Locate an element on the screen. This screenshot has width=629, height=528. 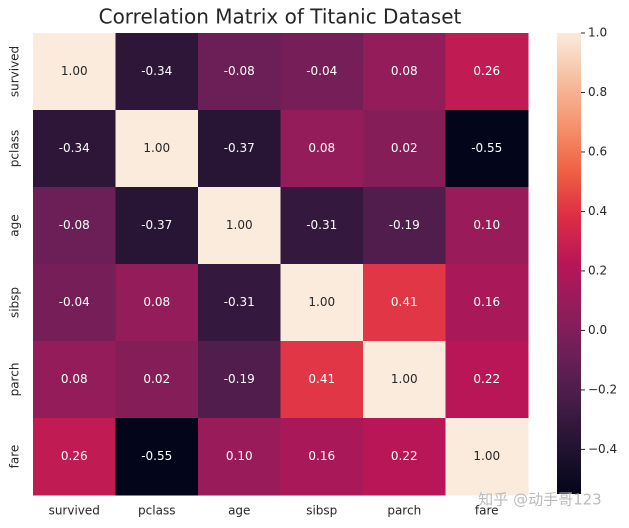
x-tick-label: fare is located at coordinates (487, 511).